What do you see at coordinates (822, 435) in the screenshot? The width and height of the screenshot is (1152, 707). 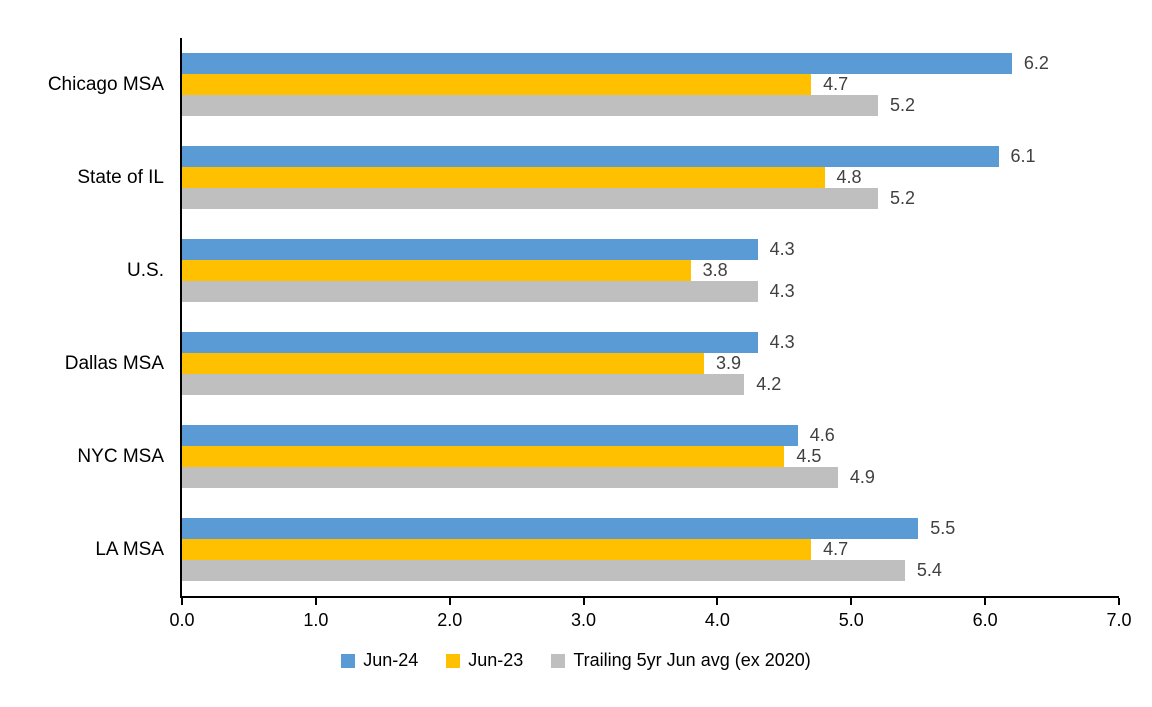 I see `value-label-jun-24-nyc-msa: 4.6` at bounding box center [822, 435].